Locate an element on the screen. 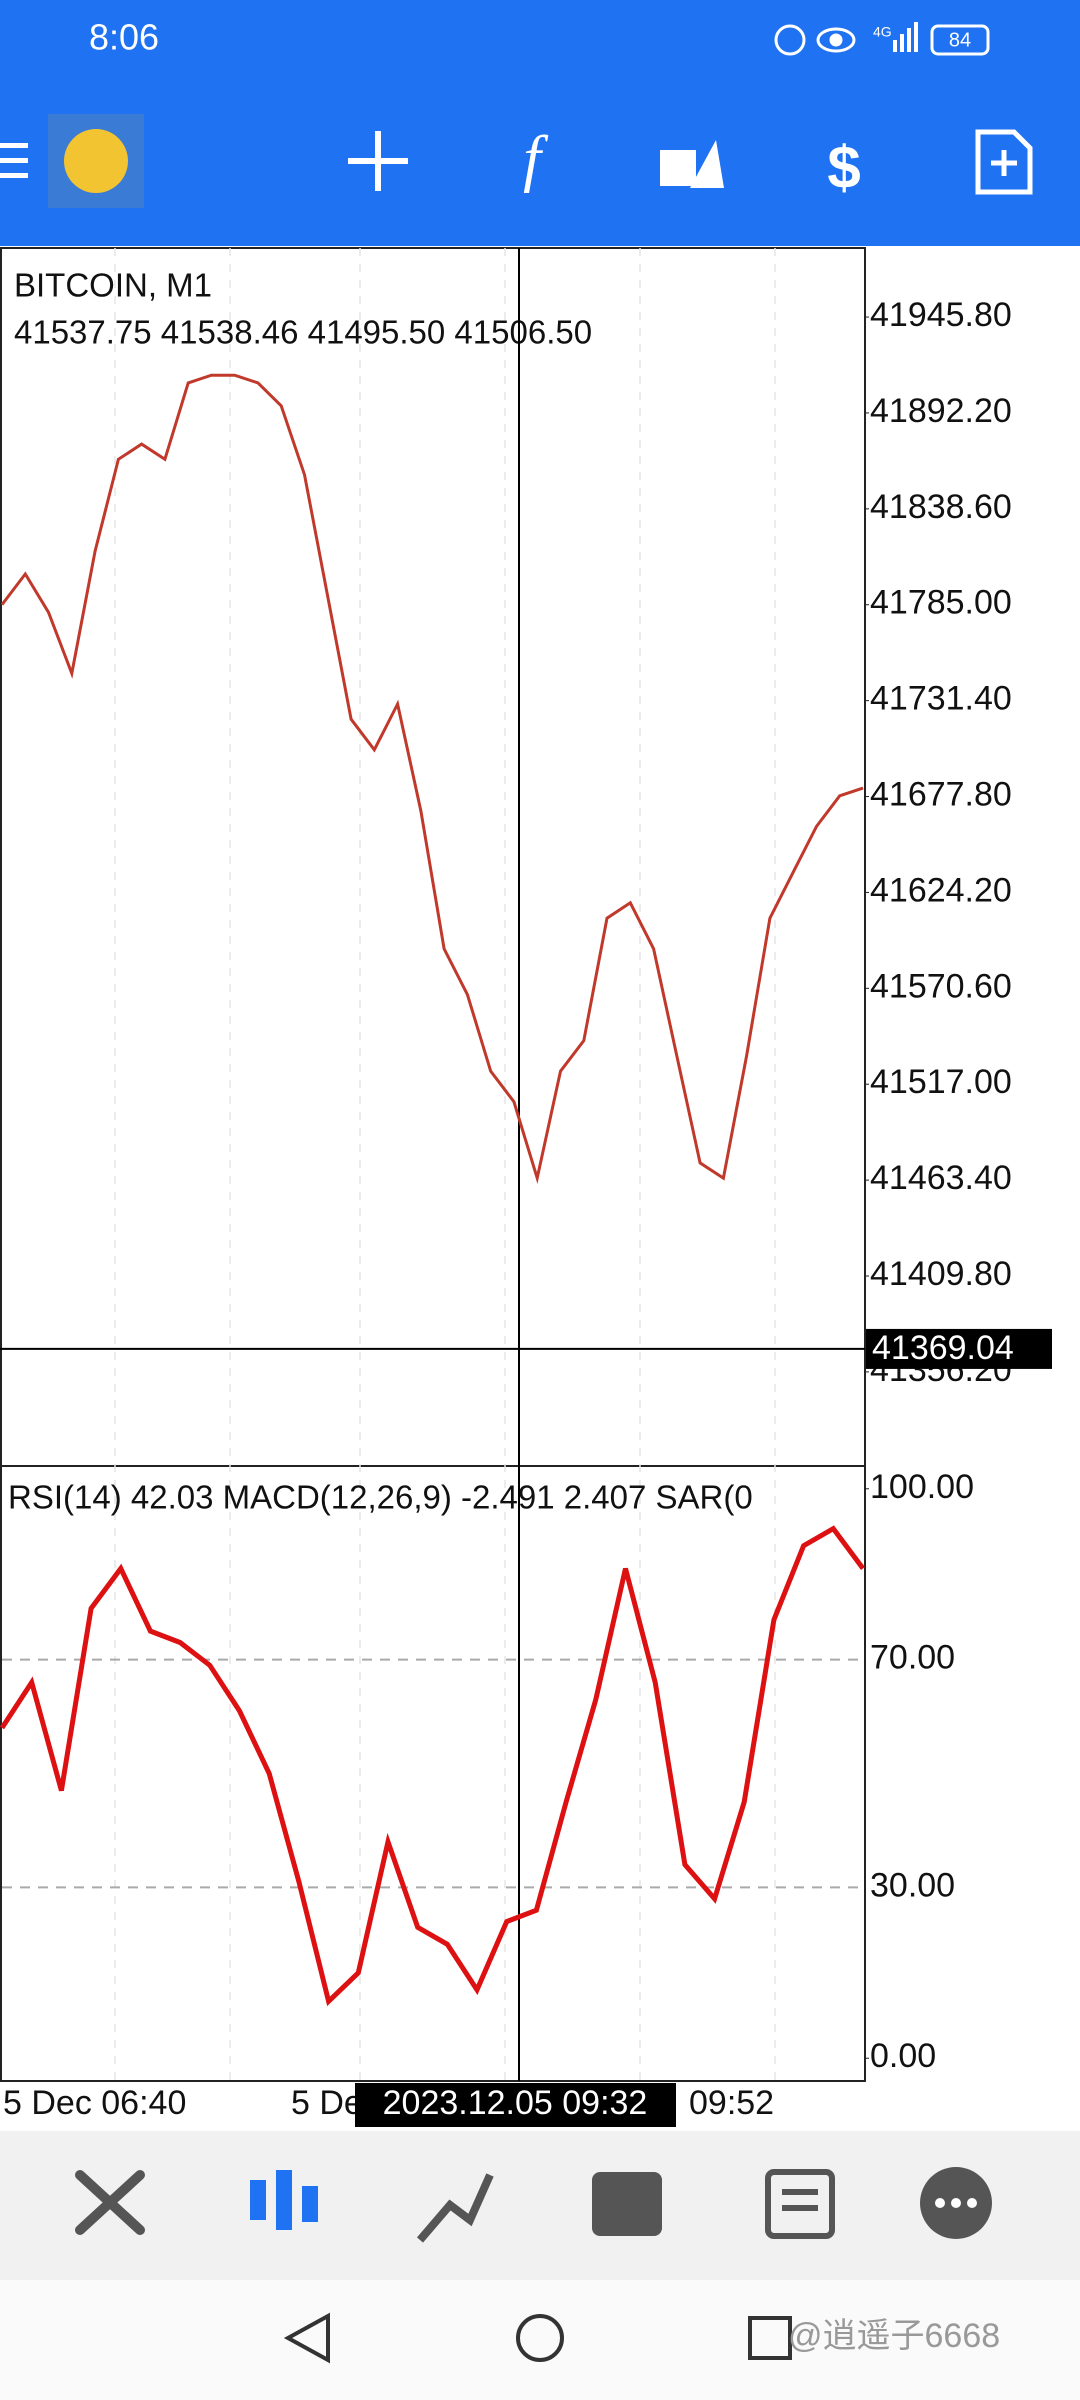  battery: 84 is located at coordinates (960, 40).